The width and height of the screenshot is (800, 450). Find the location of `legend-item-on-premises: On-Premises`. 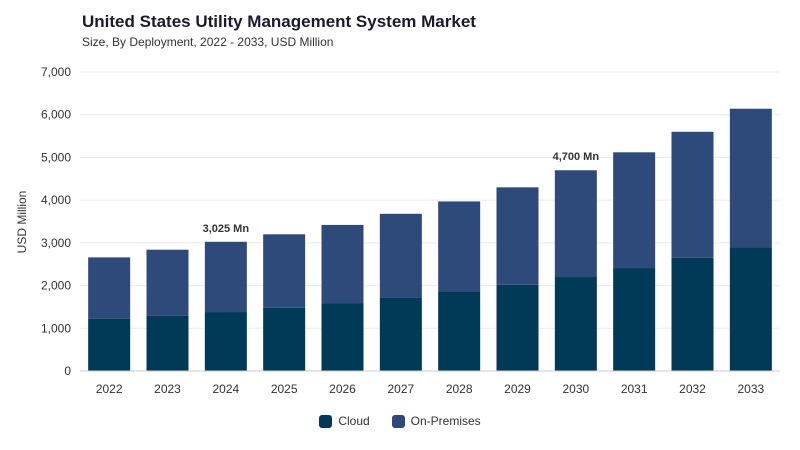

legend-item-on-premises: On-Premises is located at coordinates (436, 421).